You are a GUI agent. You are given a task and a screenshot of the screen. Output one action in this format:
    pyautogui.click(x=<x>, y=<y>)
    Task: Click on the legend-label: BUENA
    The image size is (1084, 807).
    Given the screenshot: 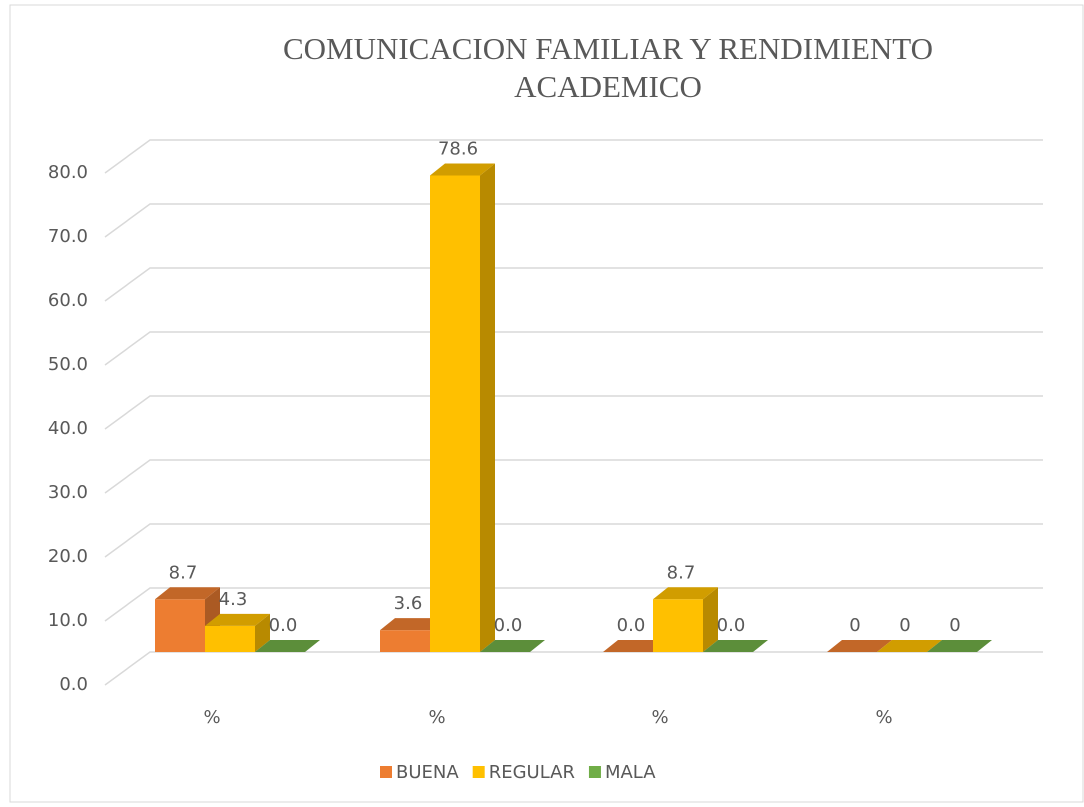 What is the action you would take?
    pyautogui.click(x=427, y=772)
    